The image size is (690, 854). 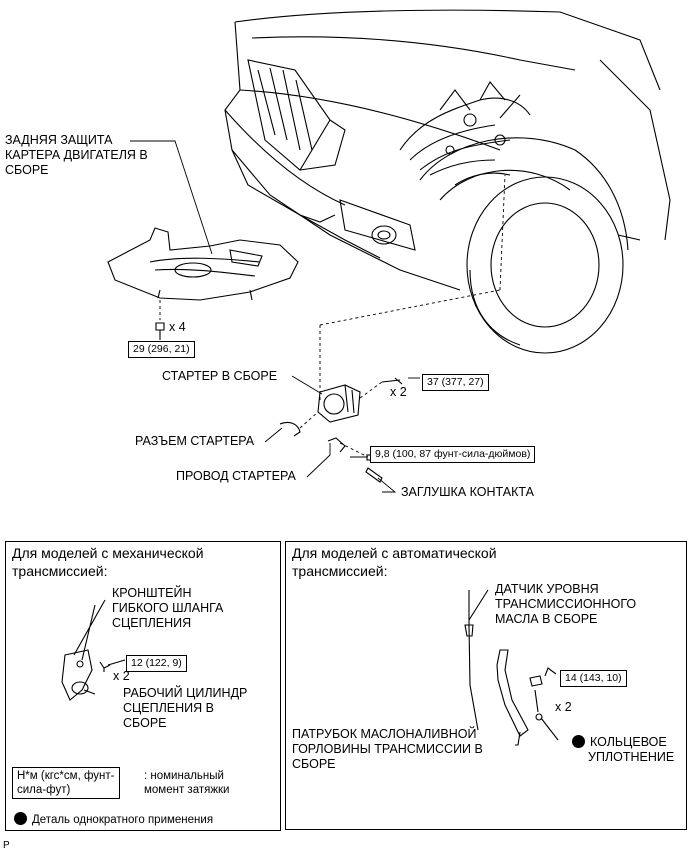 I want to click on torque-37: 37 (377, 27), so click(x=455, y=382).